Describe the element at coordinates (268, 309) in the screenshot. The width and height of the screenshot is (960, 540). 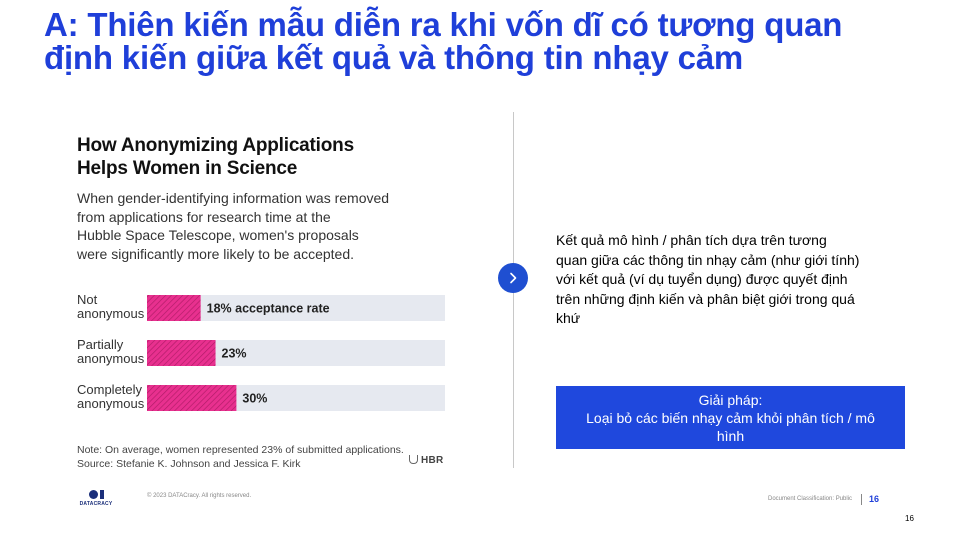
I see `data-label: 18% acceptance rate` at that location.